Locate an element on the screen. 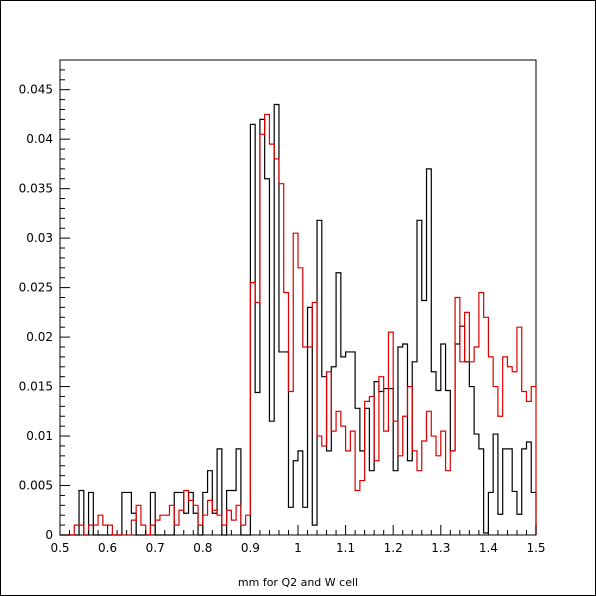  x-tick-label: 1 is located at coordinates (298, 548).